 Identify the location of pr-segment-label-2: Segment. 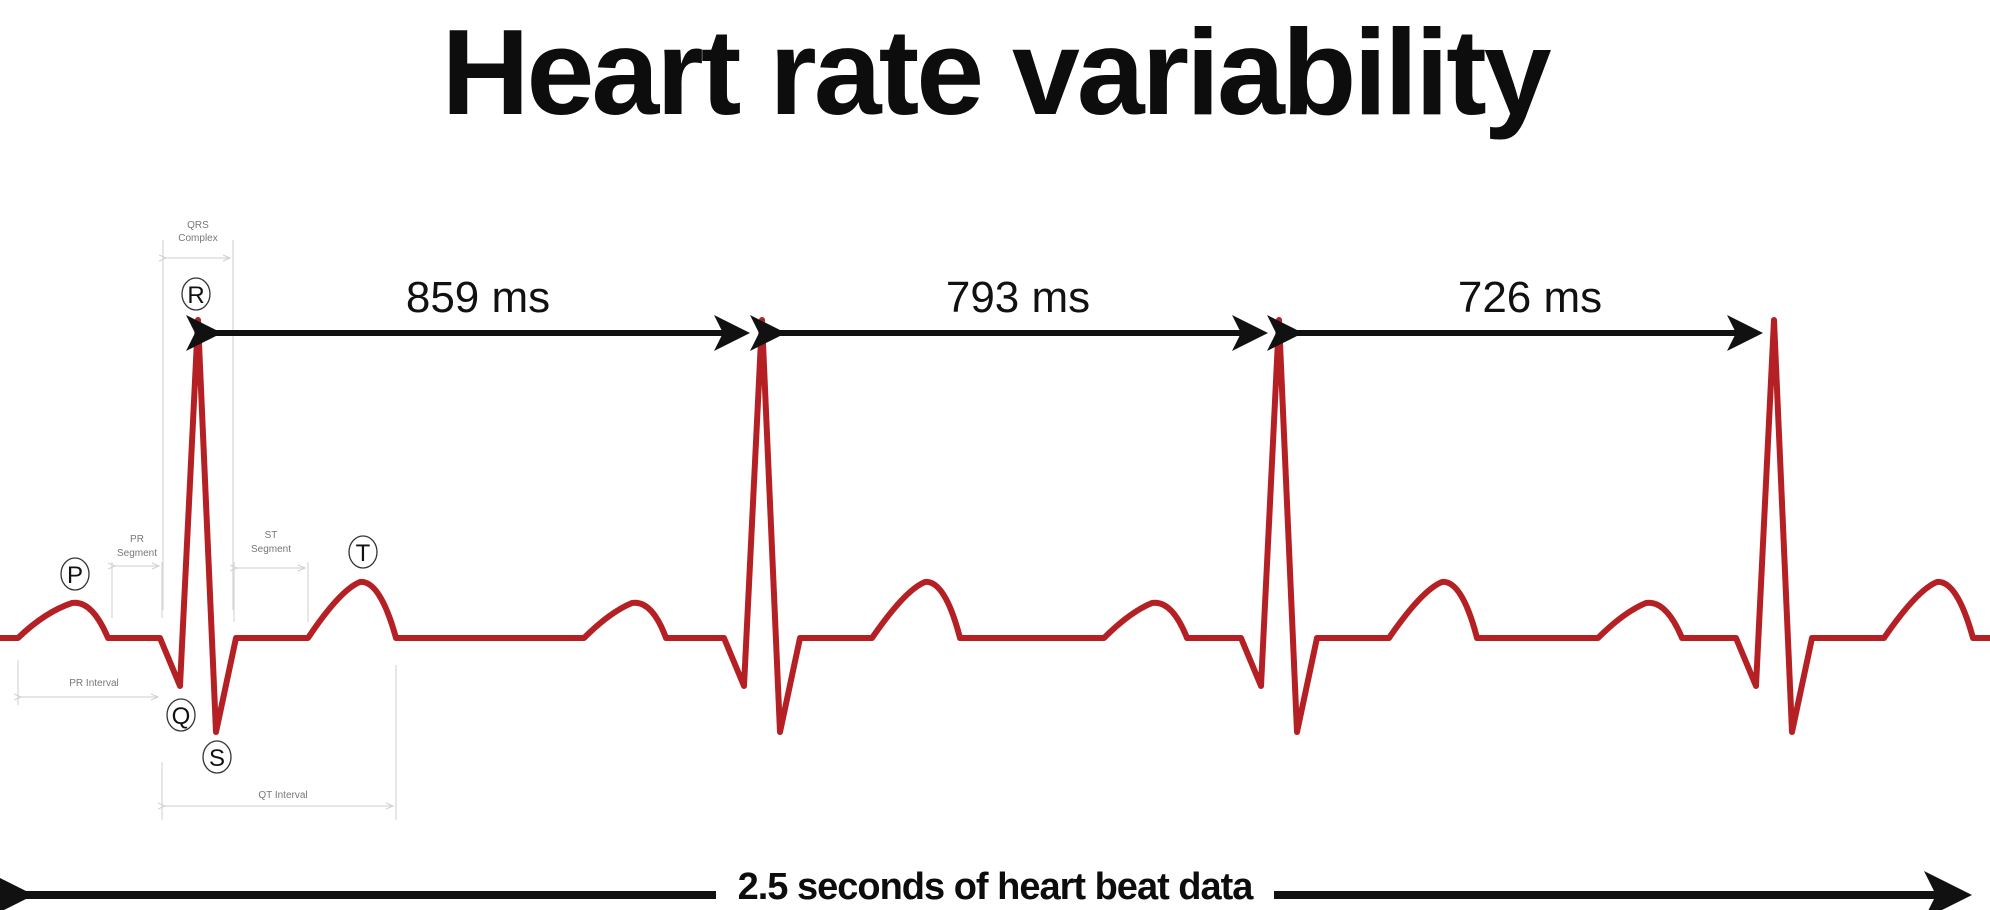
(137, 553).